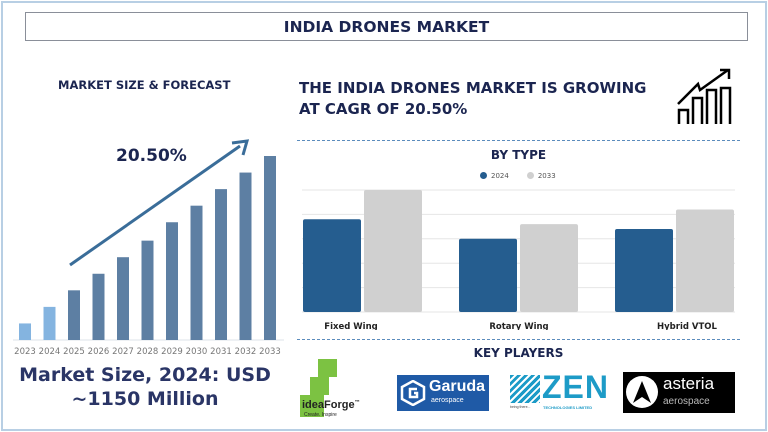 The height and width of the screenshot is (432, 768). What do you see at coordinates (413, 393) in the screenshot?
I see `garuda-emblem-icon` at bounding box center [413, 393].